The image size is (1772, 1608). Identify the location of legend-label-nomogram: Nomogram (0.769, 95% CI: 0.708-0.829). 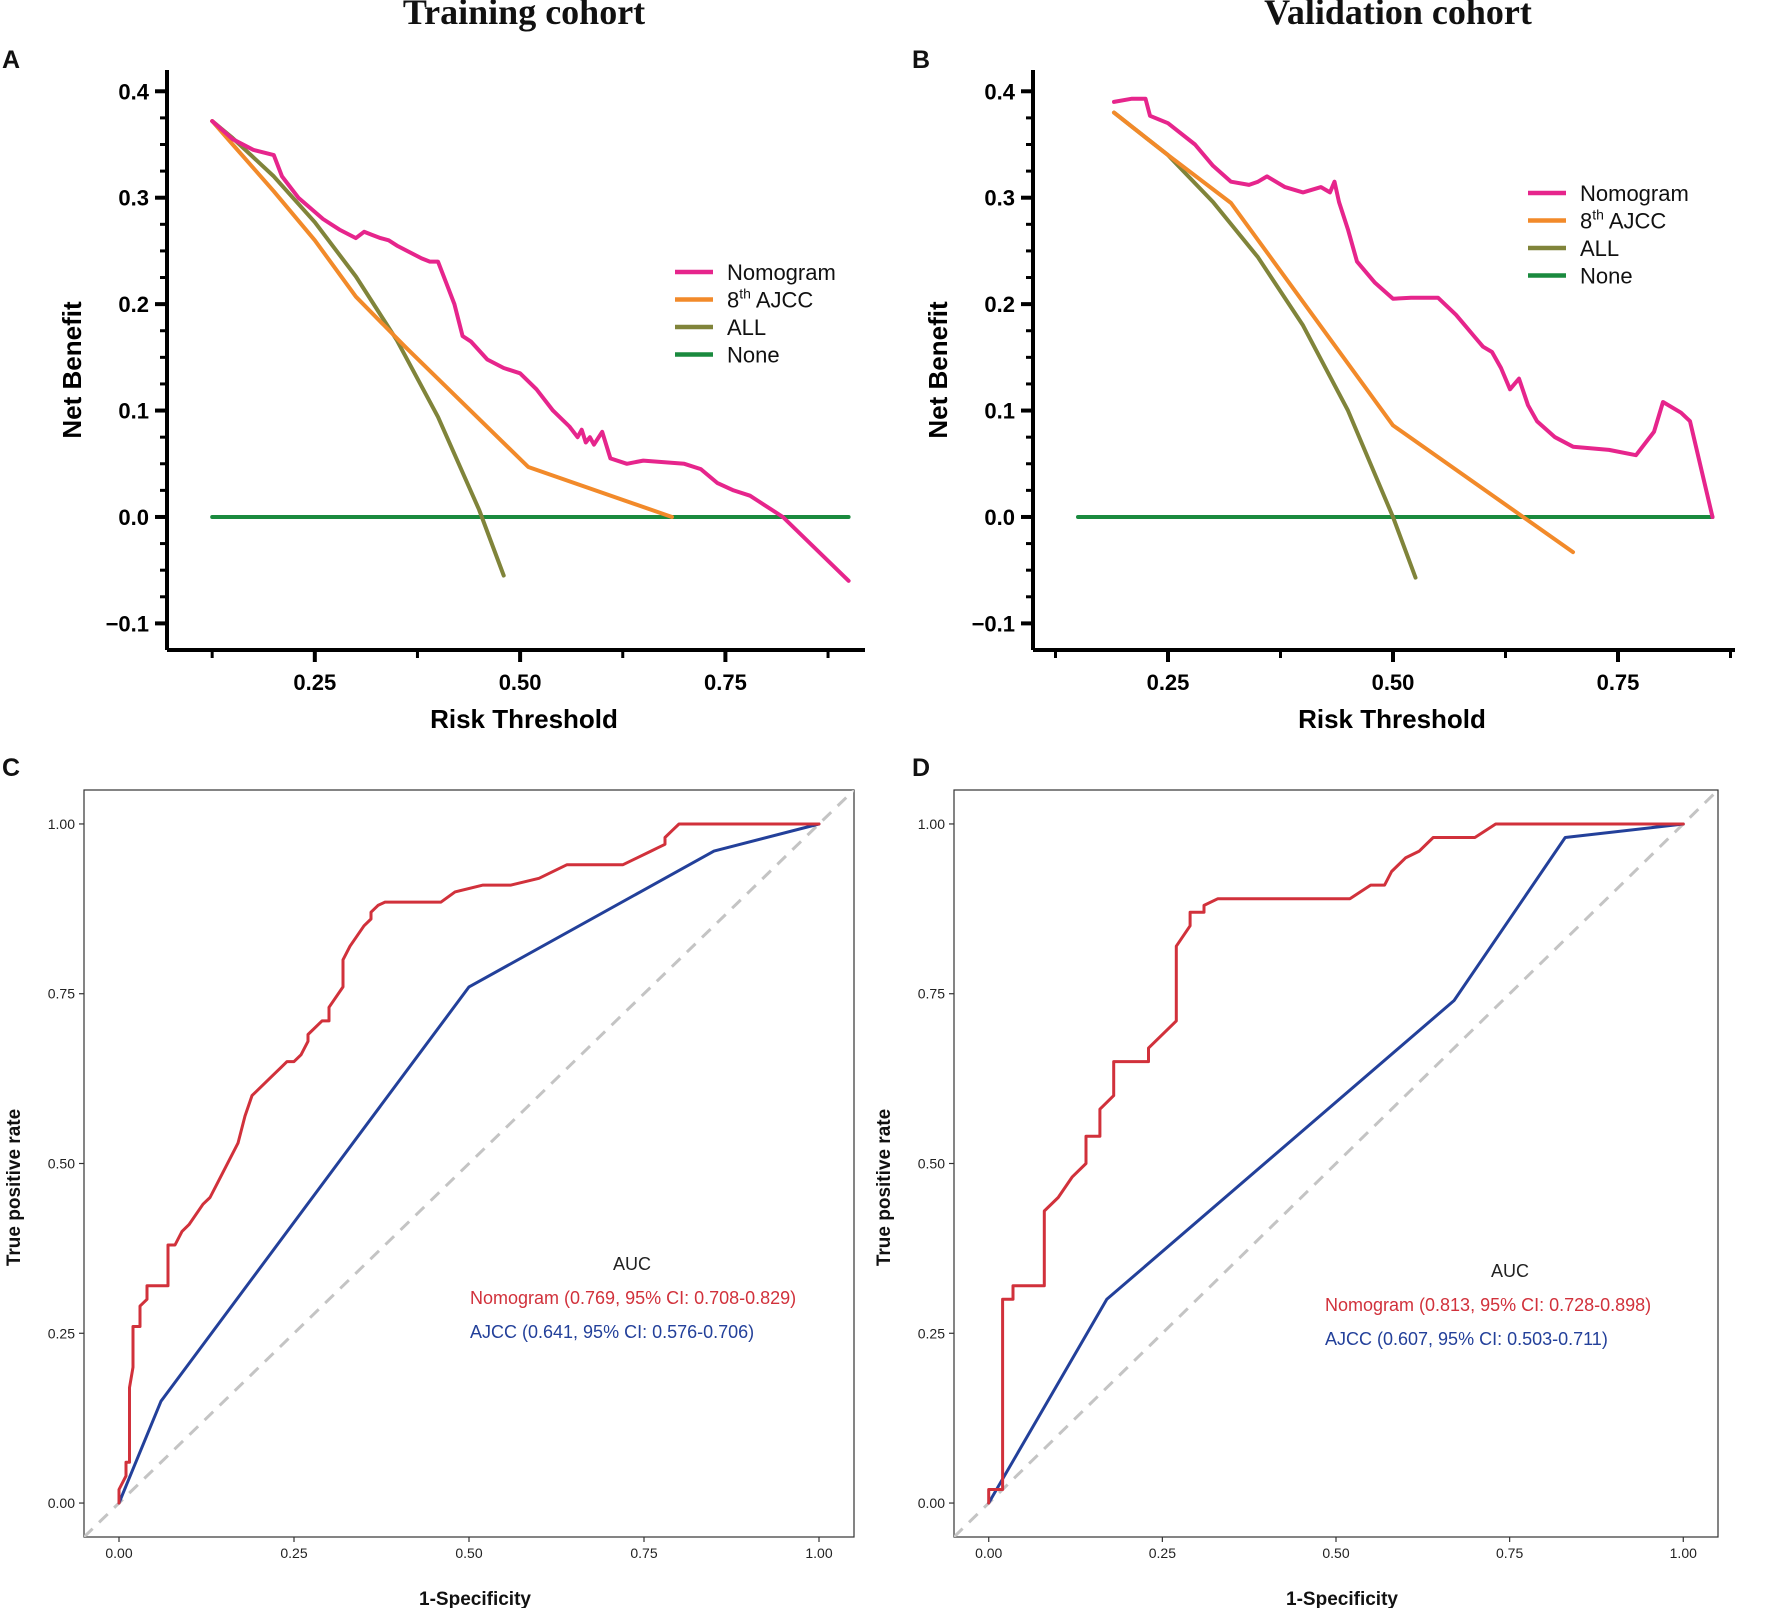
(633, 1298).